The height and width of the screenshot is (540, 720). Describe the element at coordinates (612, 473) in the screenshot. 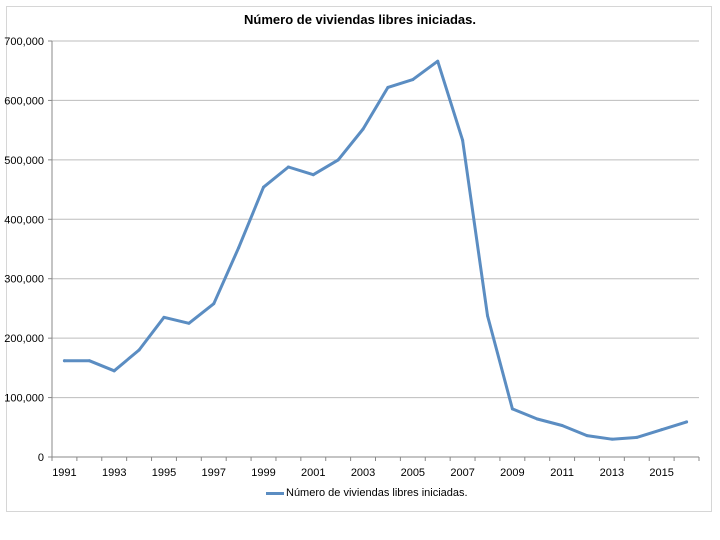

I see `x-tick-label: 2013` at that location.